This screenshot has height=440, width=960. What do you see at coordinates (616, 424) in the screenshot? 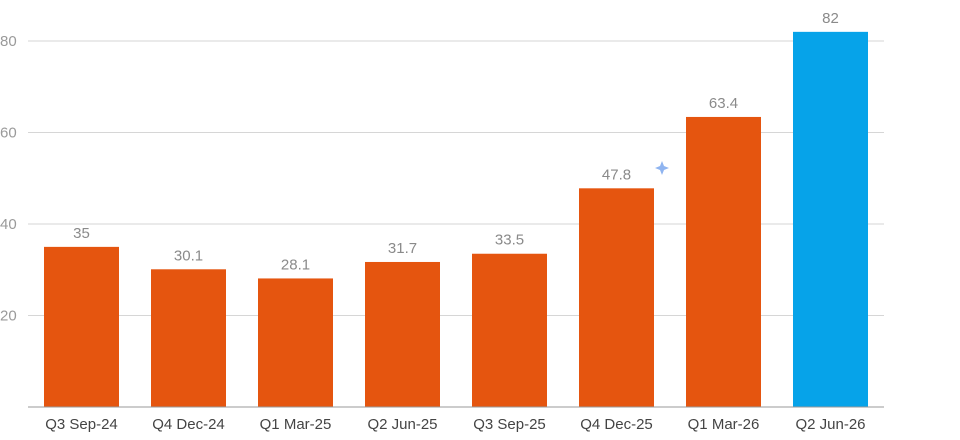
I see `x-tick-label: Q4 Dec-25` at bounding box center [616, 424].